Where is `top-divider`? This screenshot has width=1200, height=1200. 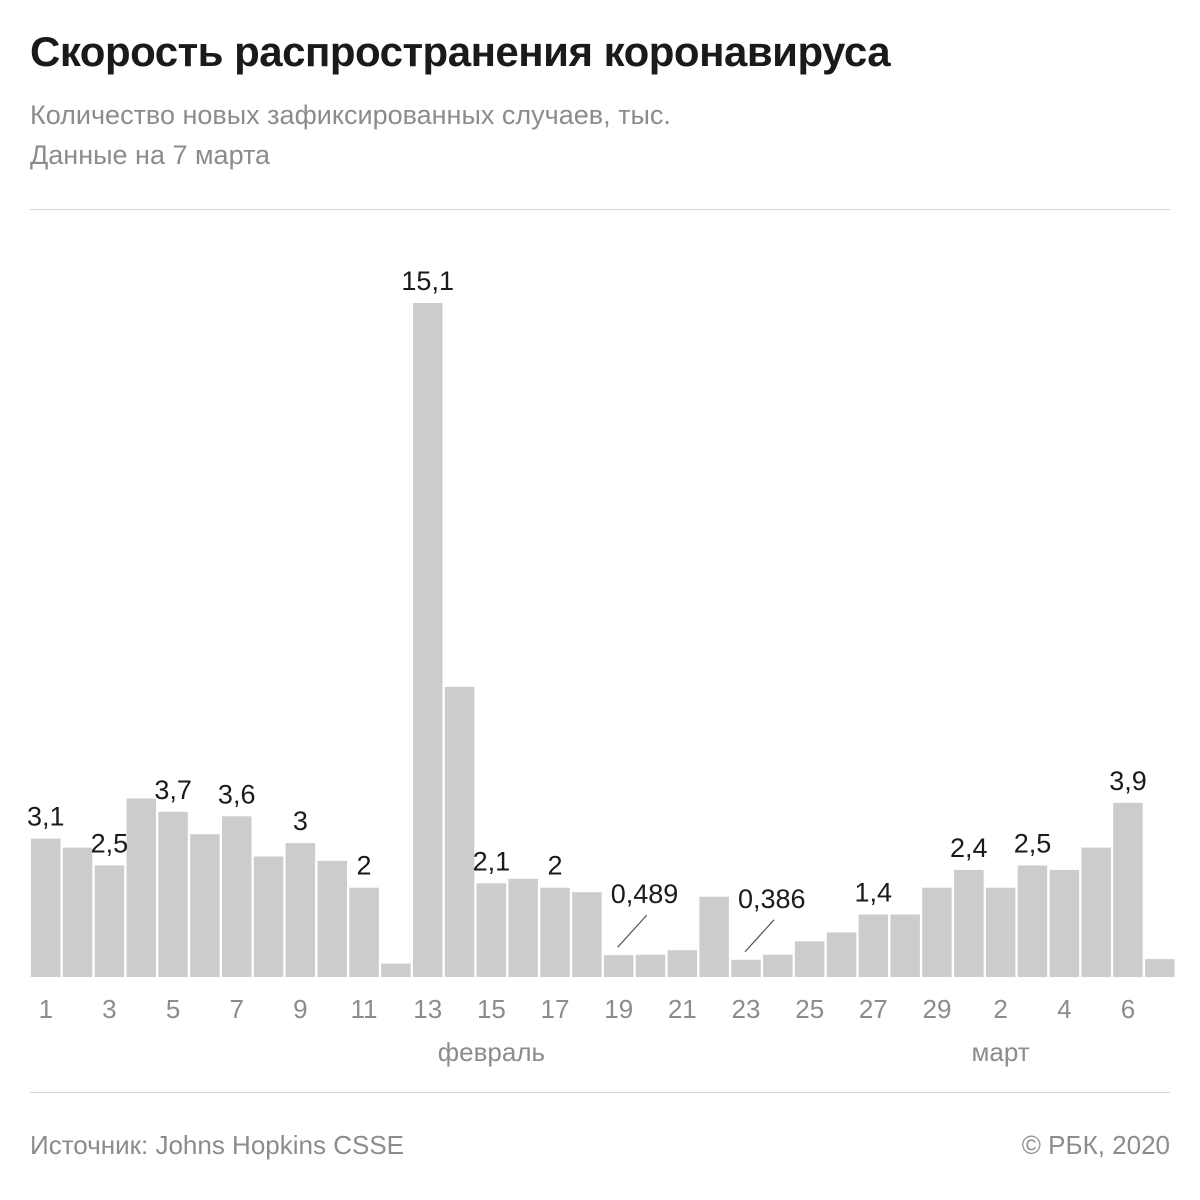
top-divider is located at coordinates (600, 209).